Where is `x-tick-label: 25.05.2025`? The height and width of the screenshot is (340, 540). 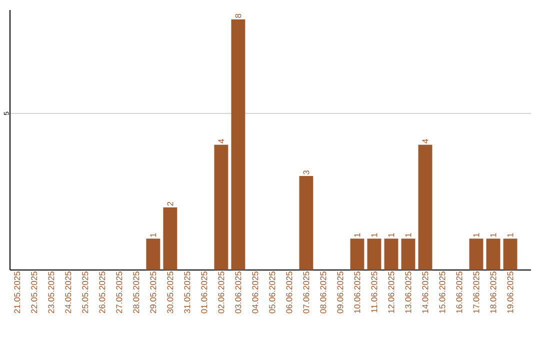
x-tick-label: 25.05.2025 is located at coordinates (85, 293).